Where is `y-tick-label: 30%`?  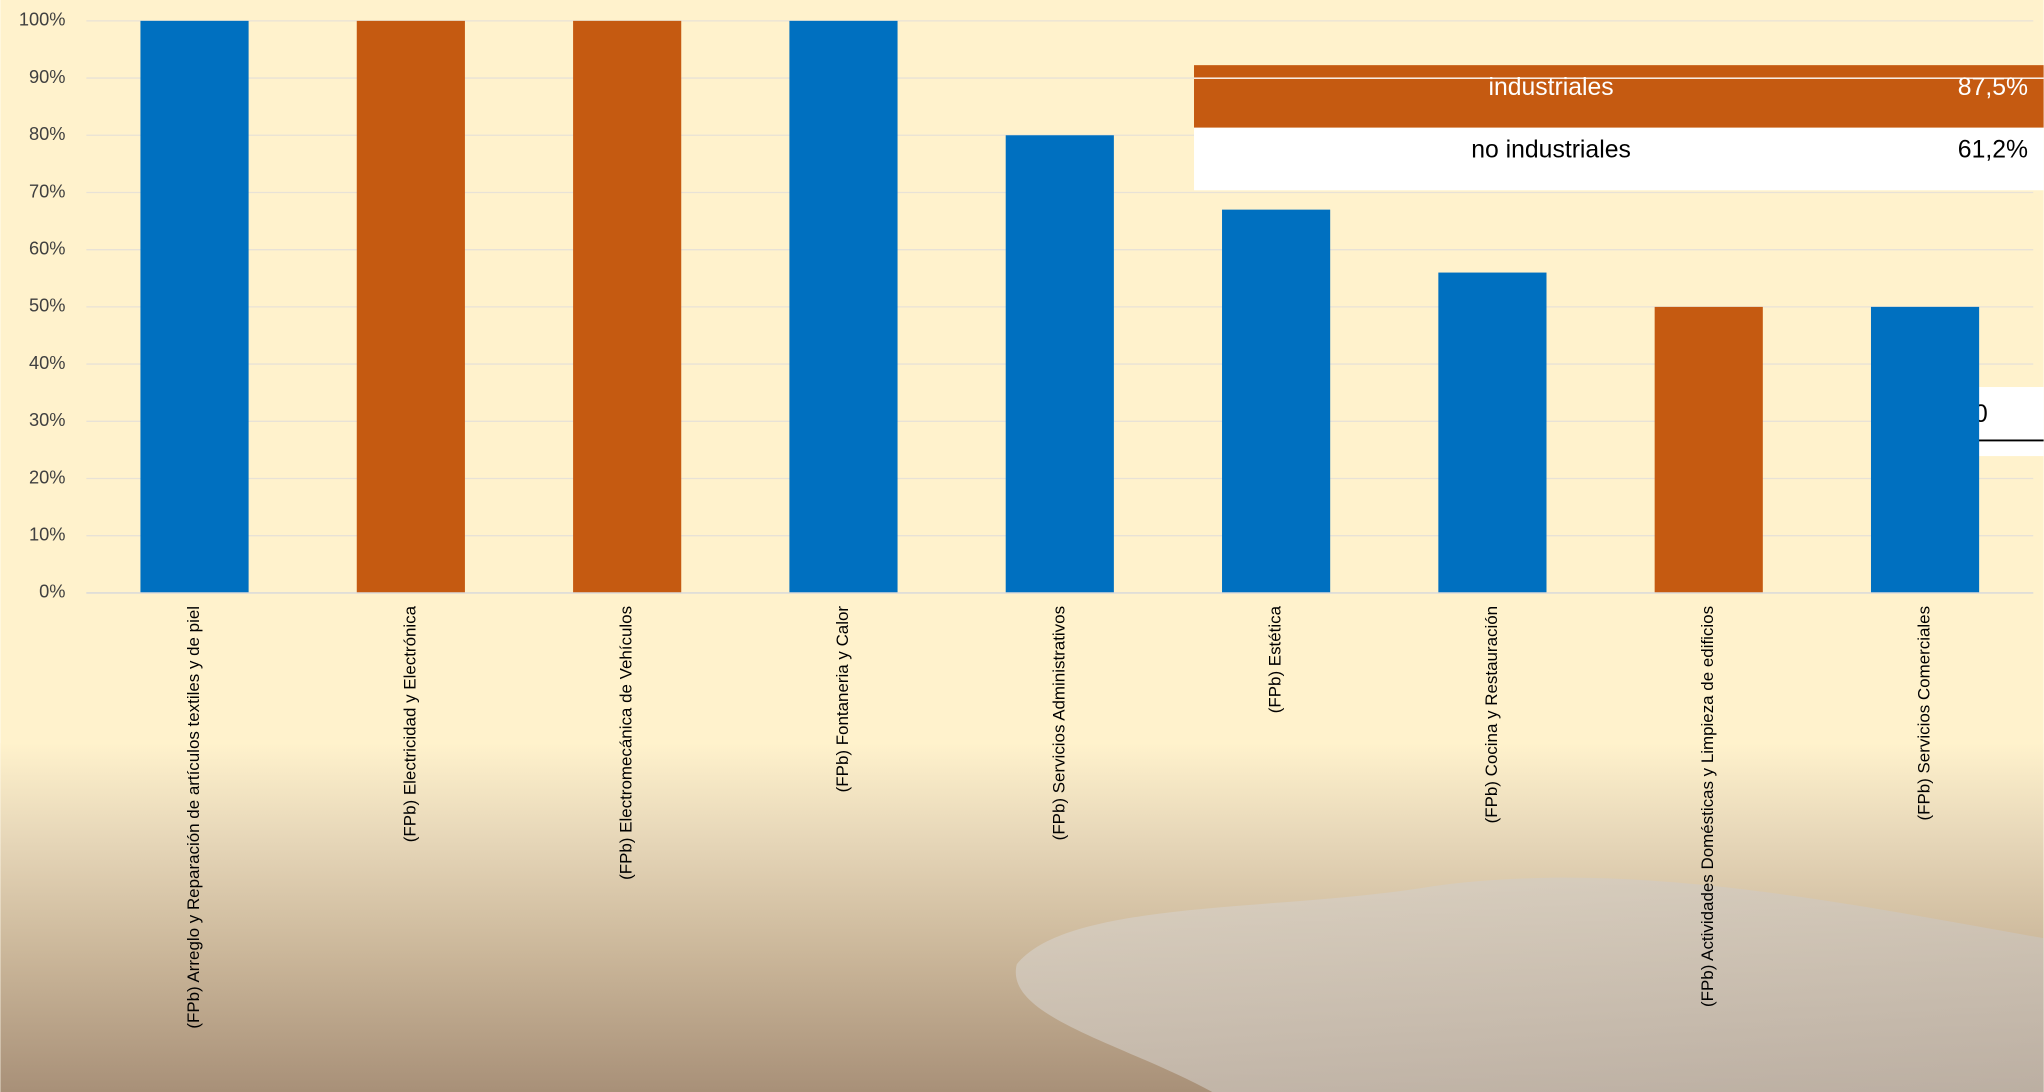
y-tick-label: 30% is located at coordinates (47, 419).